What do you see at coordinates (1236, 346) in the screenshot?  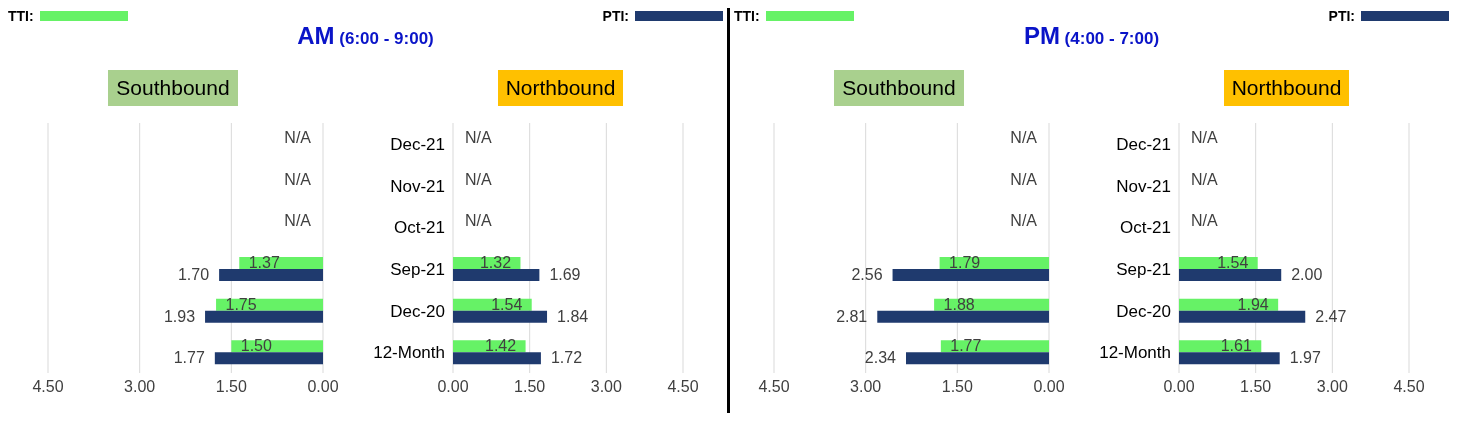 I see `data-label: 1.61` at bounding box center [1236, 346].